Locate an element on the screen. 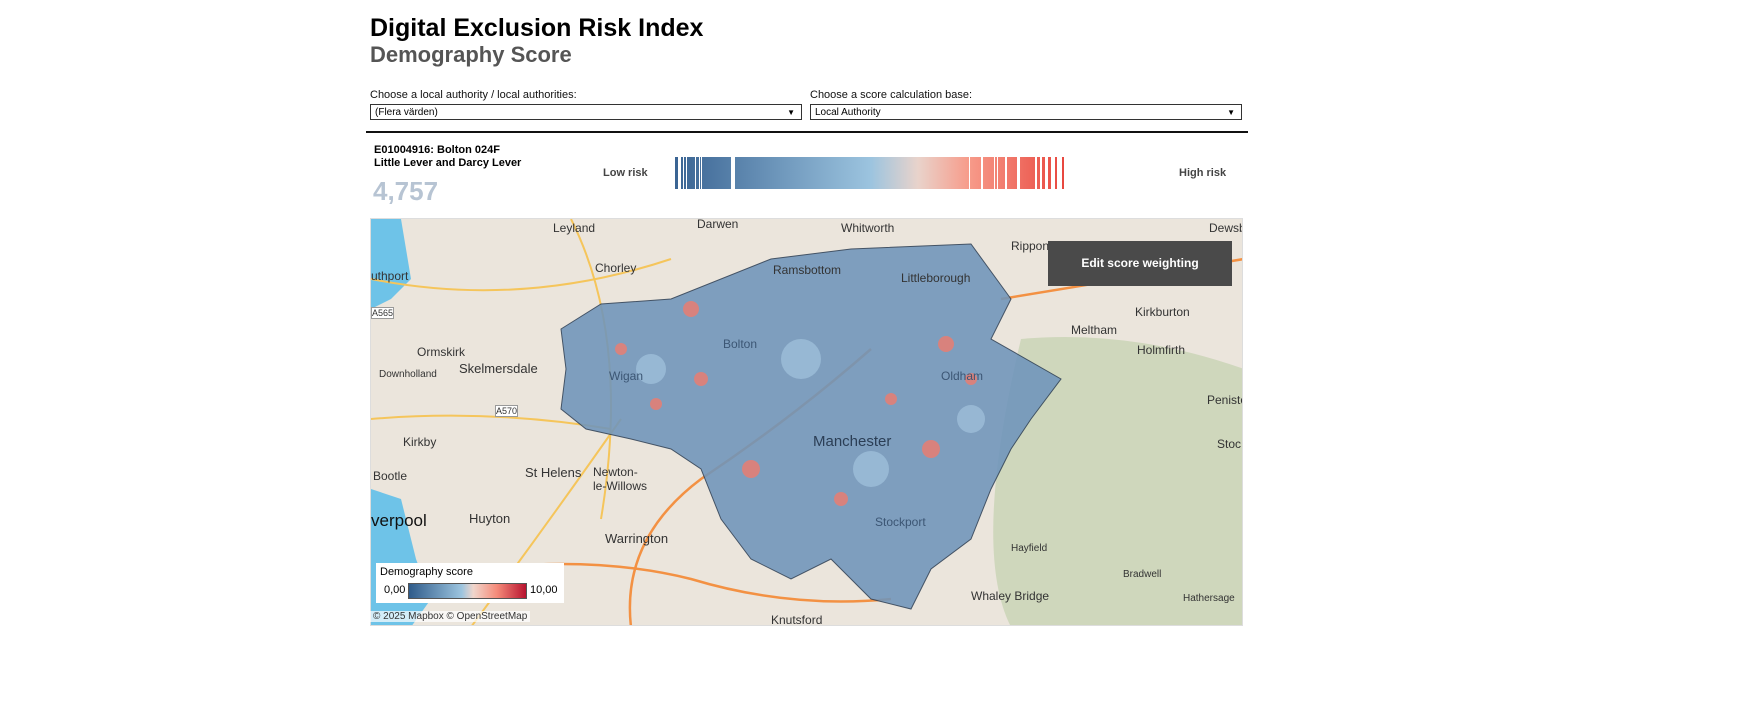 The image size is (1752, 707). legend-min: 0,00 is located at coordinates (395, 590).